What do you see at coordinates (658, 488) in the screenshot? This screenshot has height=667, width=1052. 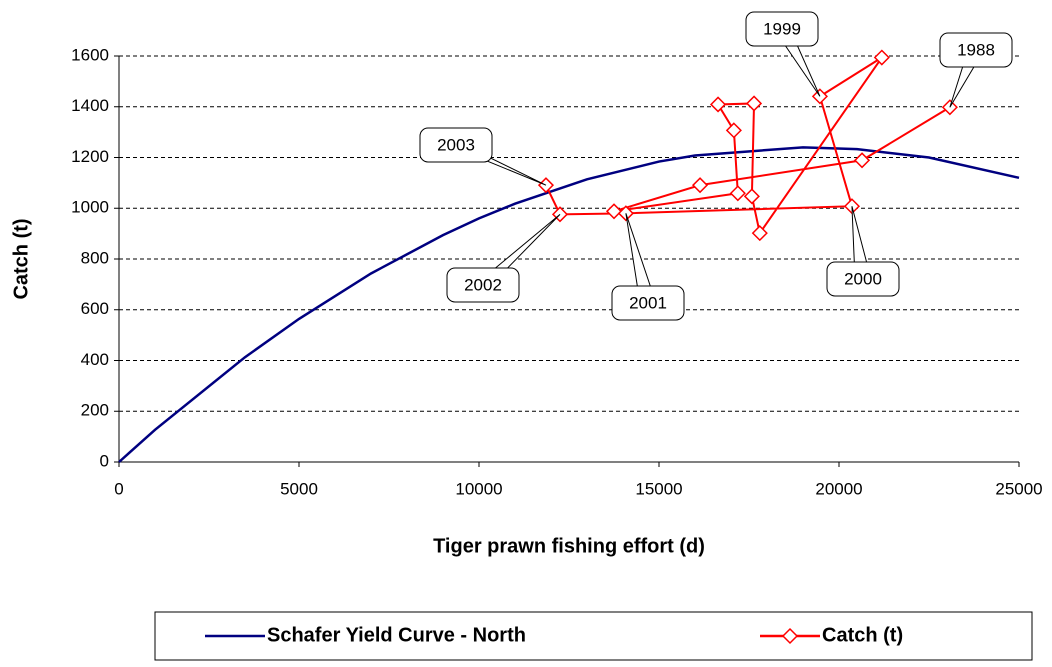 I see `x-tick-label: 15000` at bounding box center [658, 488].